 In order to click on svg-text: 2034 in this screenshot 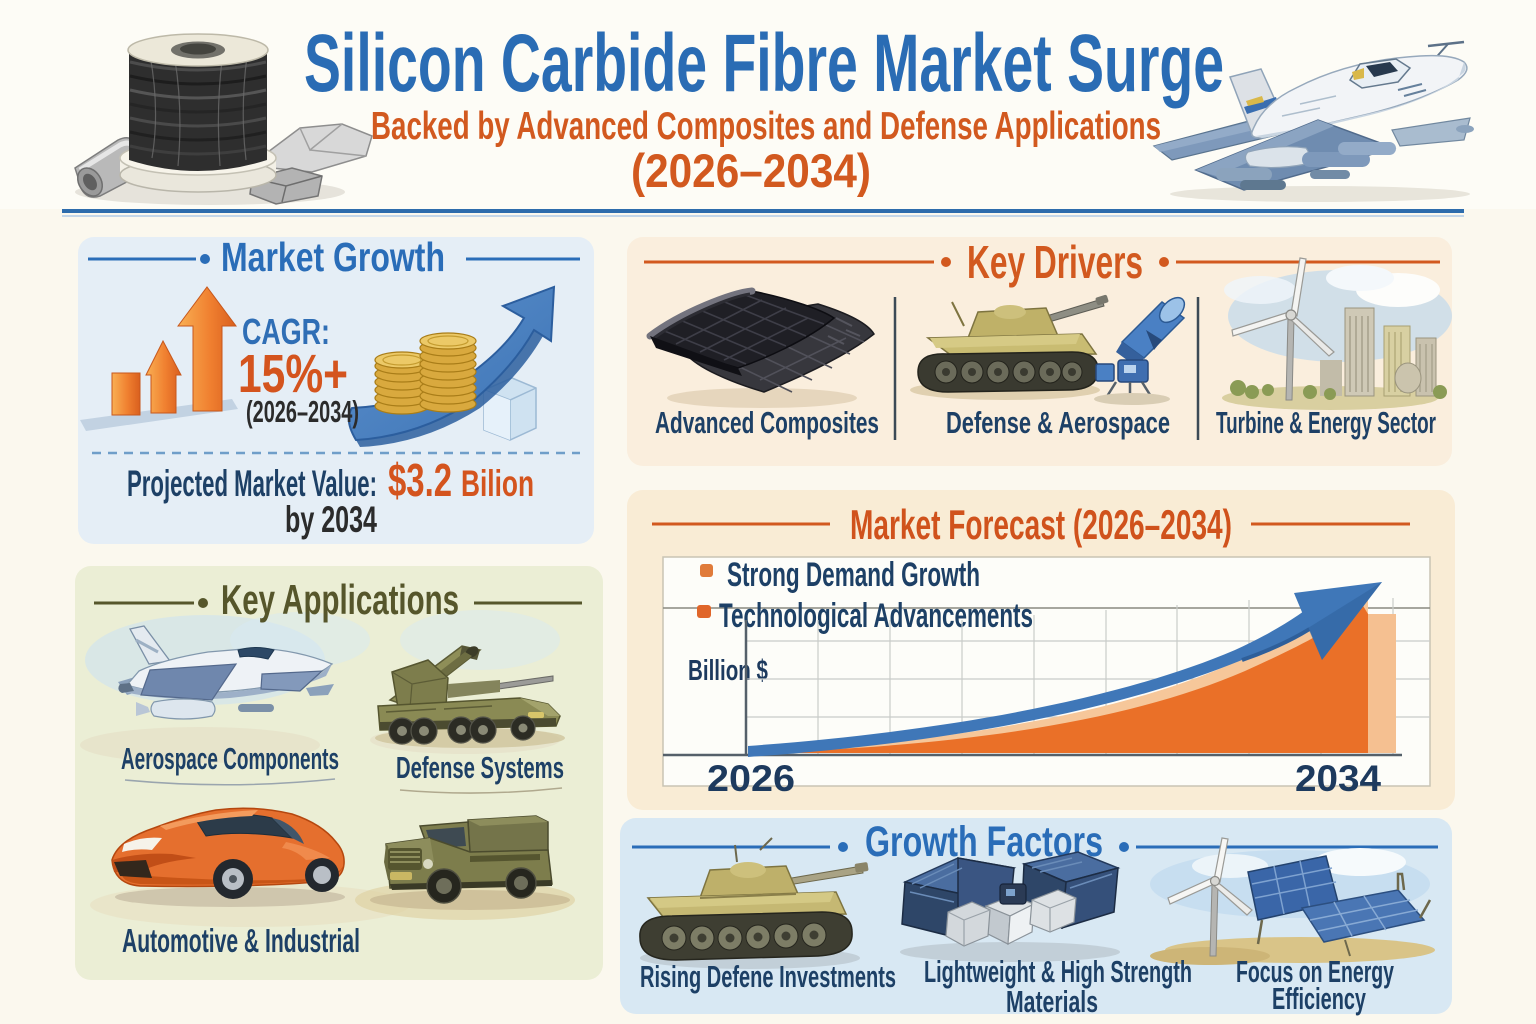, I will do `click(1338, 778)`.